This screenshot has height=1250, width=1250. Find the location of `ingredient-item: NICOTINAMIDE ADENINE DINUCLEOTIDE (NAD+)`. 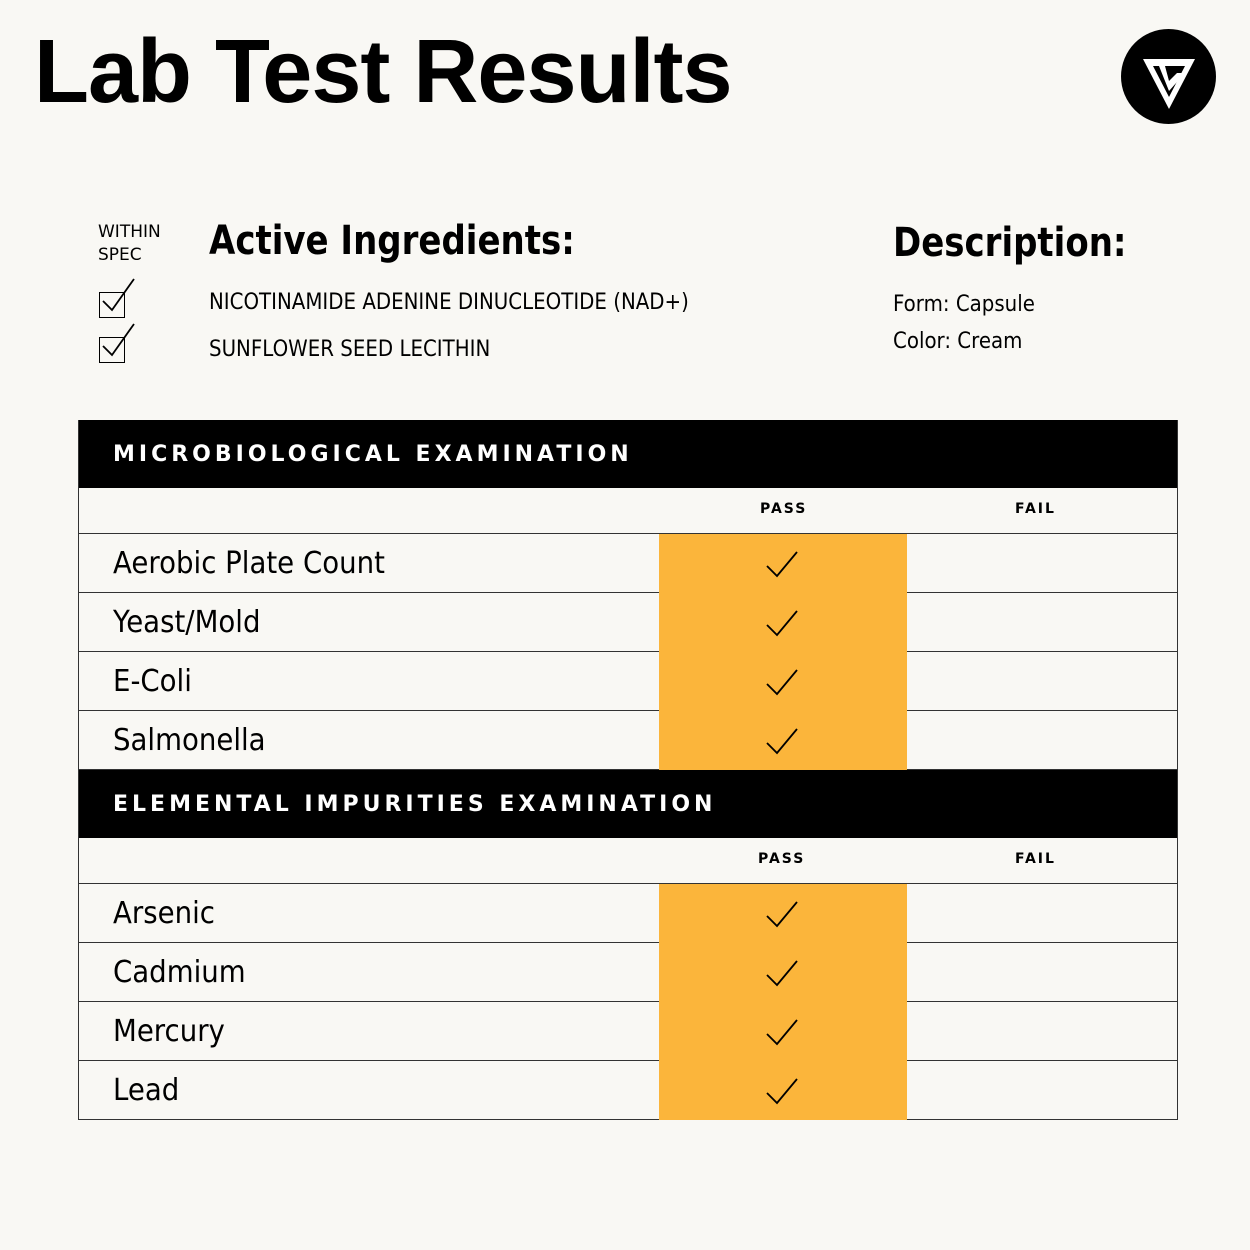

ingredient-item: NICOTINAMIDE ADENINE DINUCLEOTIDE (NAD+) is located at coordinates (449, 302).